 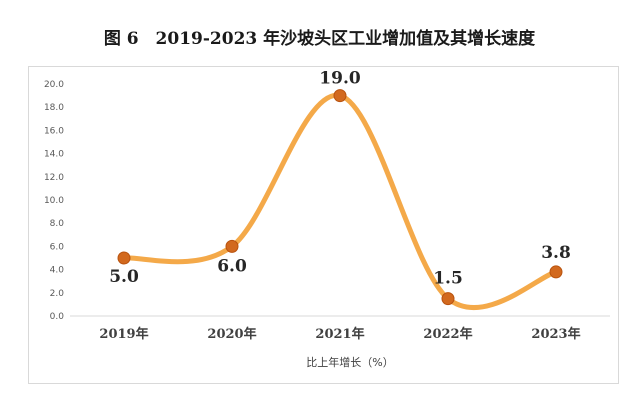 What do you see at coordinates (54, 85) in the screenshot?
I see `y-tick-label: 20.0` at bounding box center [54, 85].